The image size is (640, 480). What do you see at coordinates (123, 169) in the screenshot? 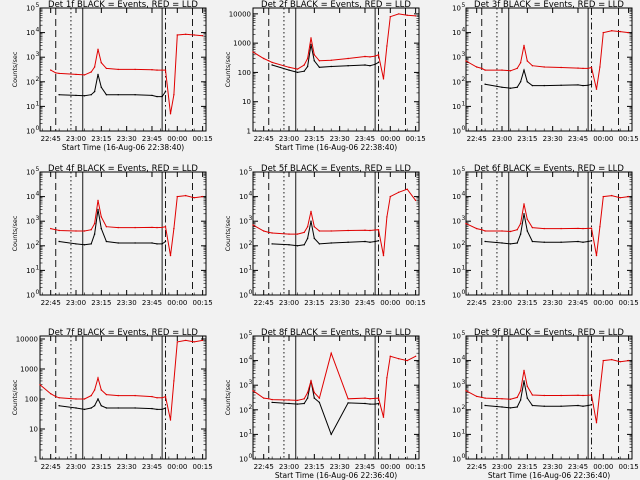
I see `chart-title: Det 4f BLACK = Events, RED = LLD` at bounding box center [123, 169].